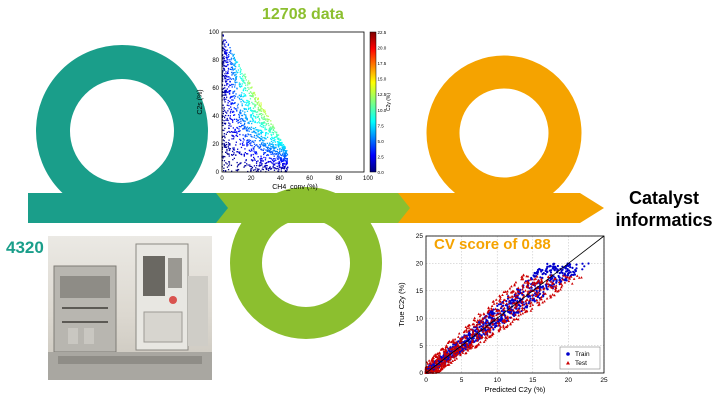 The image size is (720, 403). What do you see at coordinates (582, 354) in the screenshot?
I see `c2-legend-train-label: Train` at bounding box center [582, 354].